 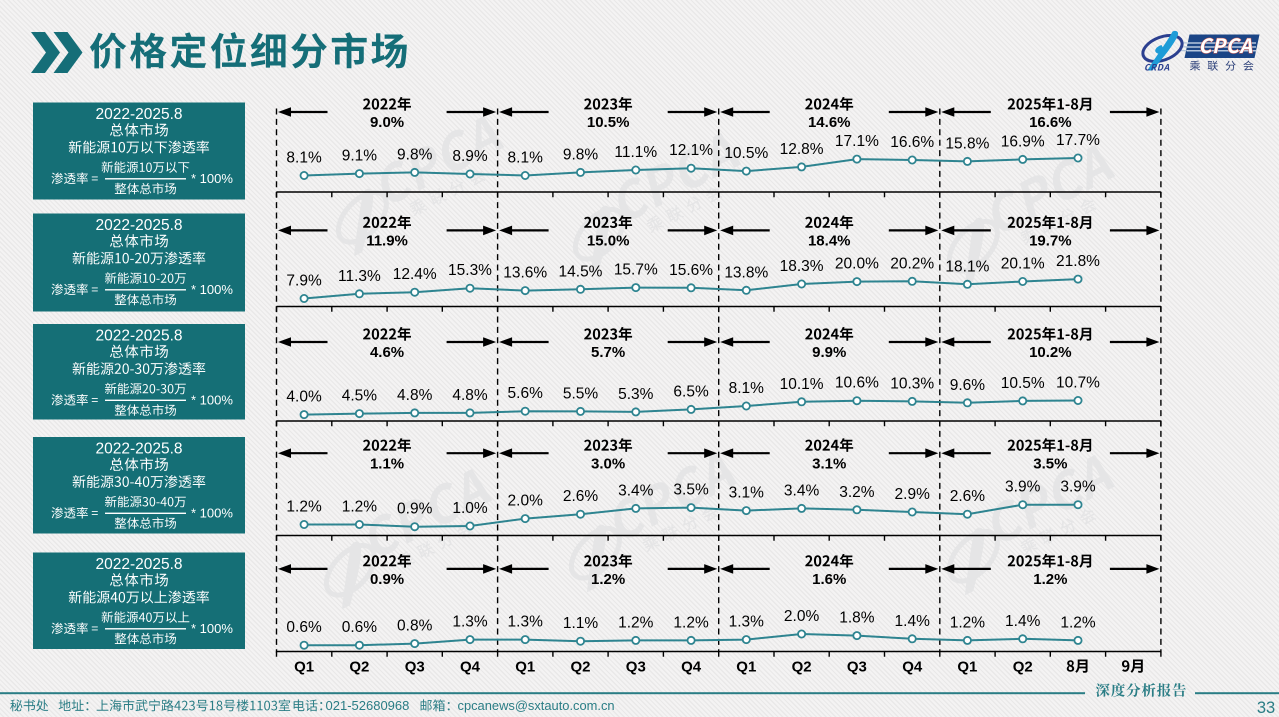 I want to click on svg-text: 15.7%, so click(x=636, y=270).